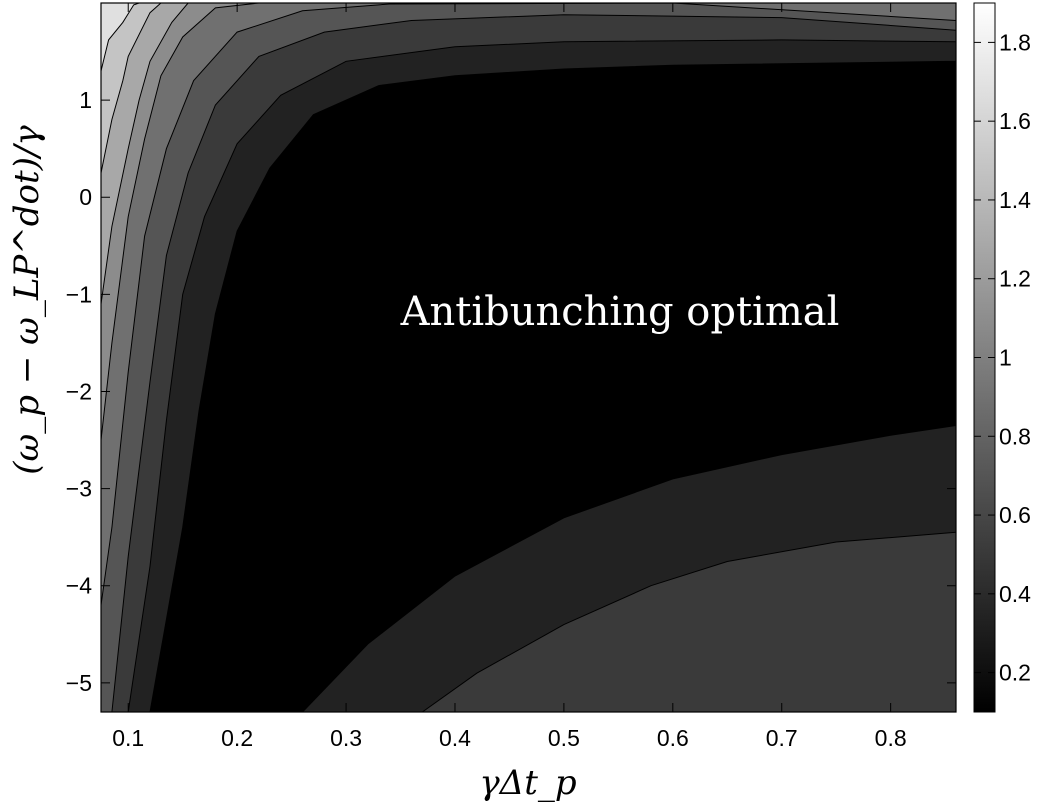  I want to click on colorbar-tick-label: 0.2, so click(1015, 673).